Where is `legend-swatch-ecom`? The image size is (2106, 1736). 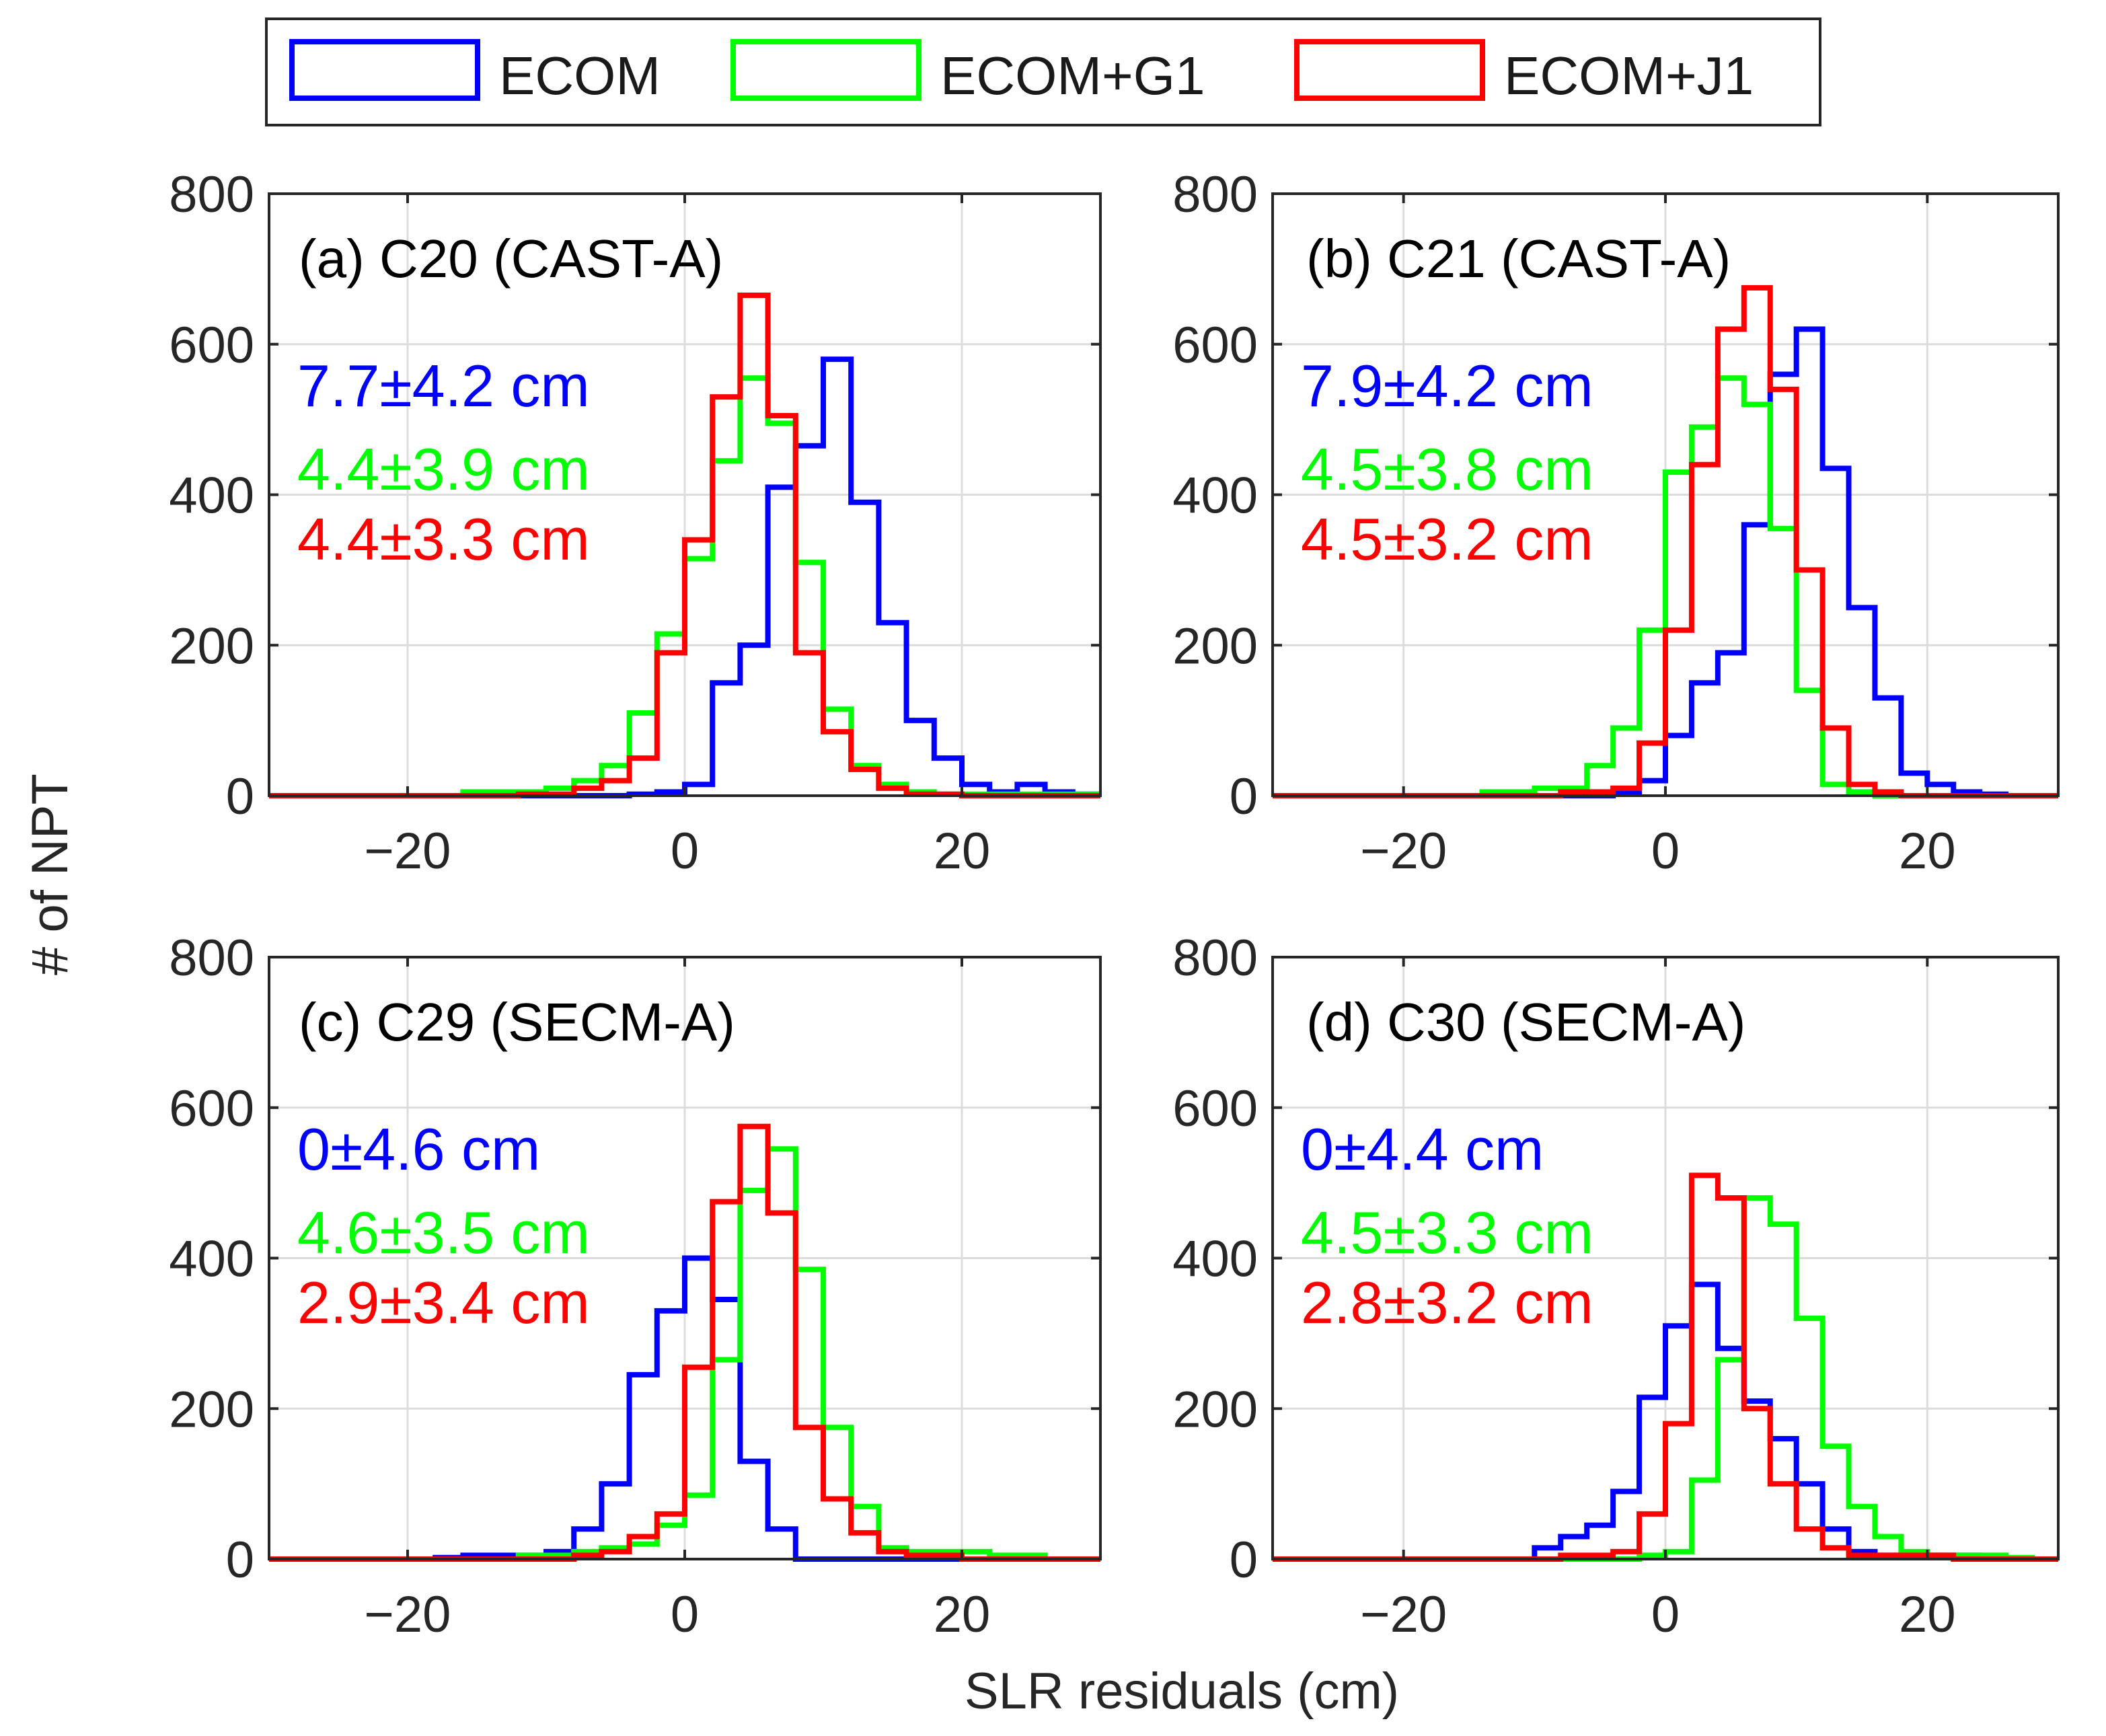 legend-swatch-ecom is located at coordinates (384, 70).